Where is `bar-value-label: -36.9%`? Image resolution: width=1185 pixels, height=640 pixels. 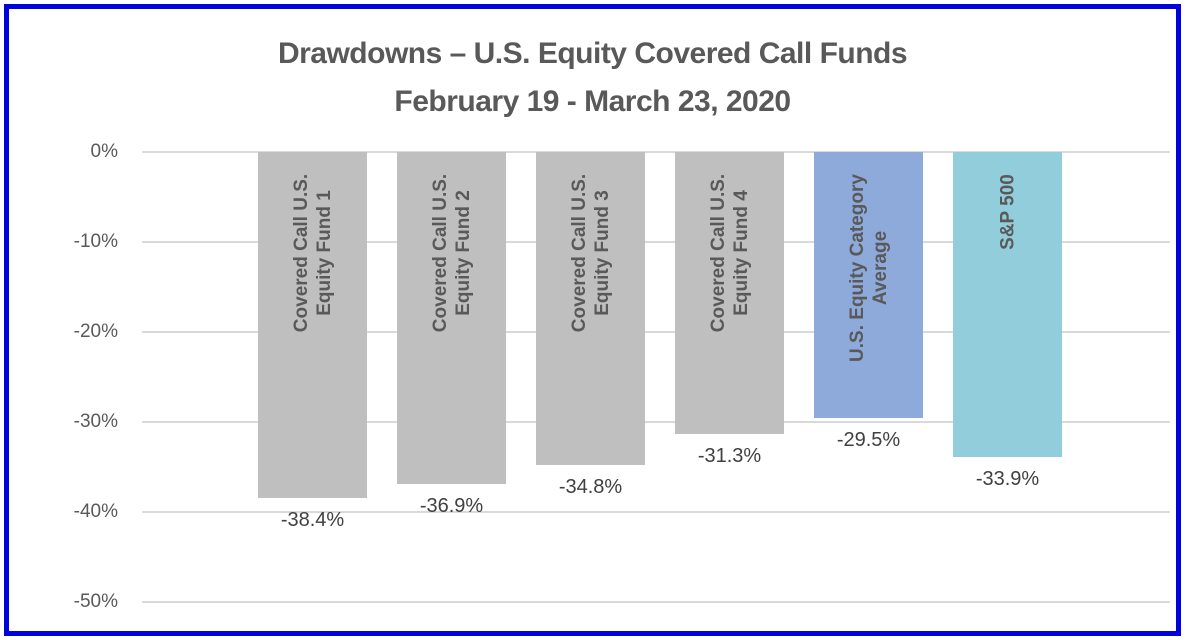 bar-value-label: -36.9% is located at coordinates (451, 506).